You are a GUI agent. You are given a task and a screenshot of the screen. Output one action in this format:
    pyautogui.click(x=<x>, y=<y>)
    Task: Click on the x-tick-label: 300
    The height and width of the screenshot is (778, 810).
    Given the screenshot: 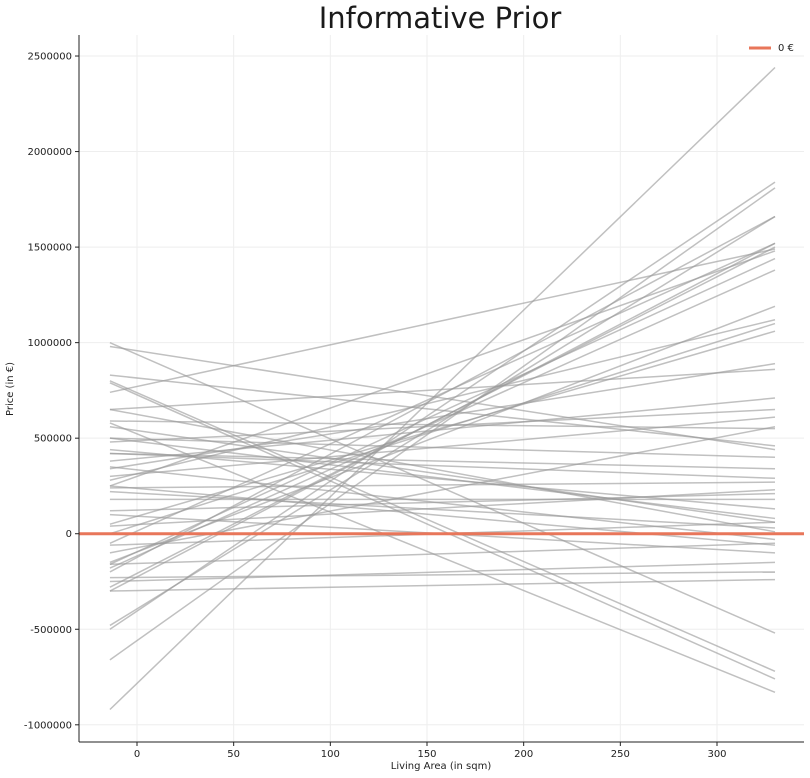 What is the action you would take?
    pyautogui.click(x=716, y=754)
    